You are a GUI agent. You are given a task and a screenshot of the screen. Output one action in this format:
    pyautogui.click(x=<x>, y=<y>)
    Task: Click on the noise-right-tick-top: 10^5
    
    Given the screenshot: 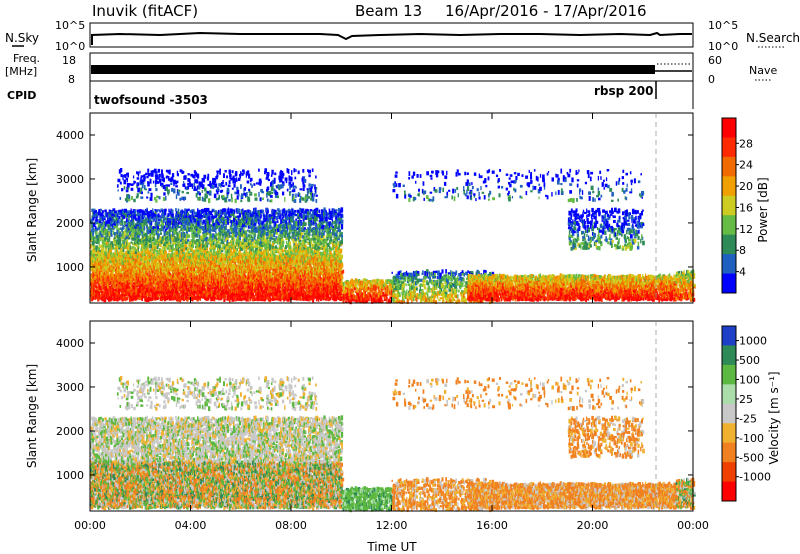 What is the action you would take?
    pyautogui.click(x=723, y=25)
    